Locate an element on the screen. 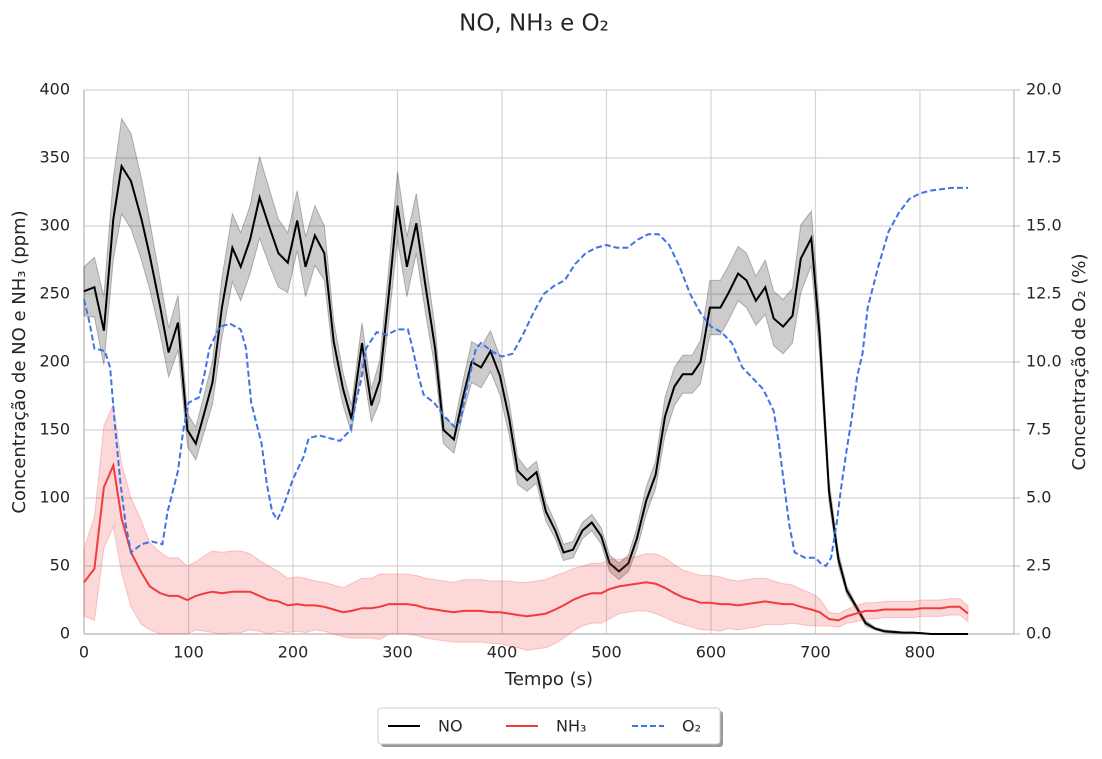 The image size is (1102, 759). chart-title: NO, NH₃ e O₂ is located at coordinates (534, 24).